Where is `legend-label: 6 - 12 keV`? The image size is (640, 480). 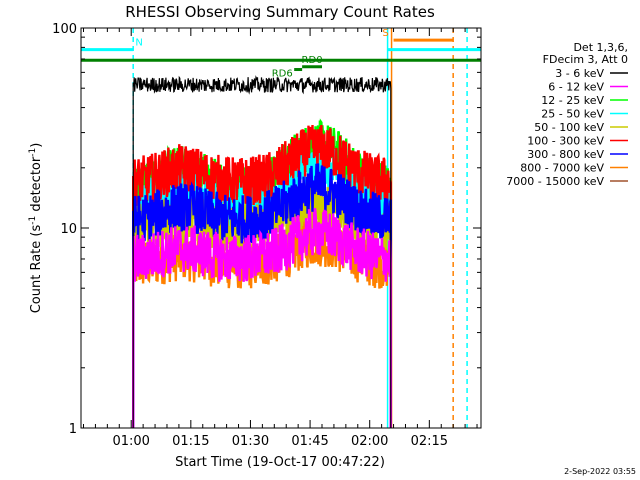 legend-label: 6 - 12 keV is located at coordinates (576, 87).